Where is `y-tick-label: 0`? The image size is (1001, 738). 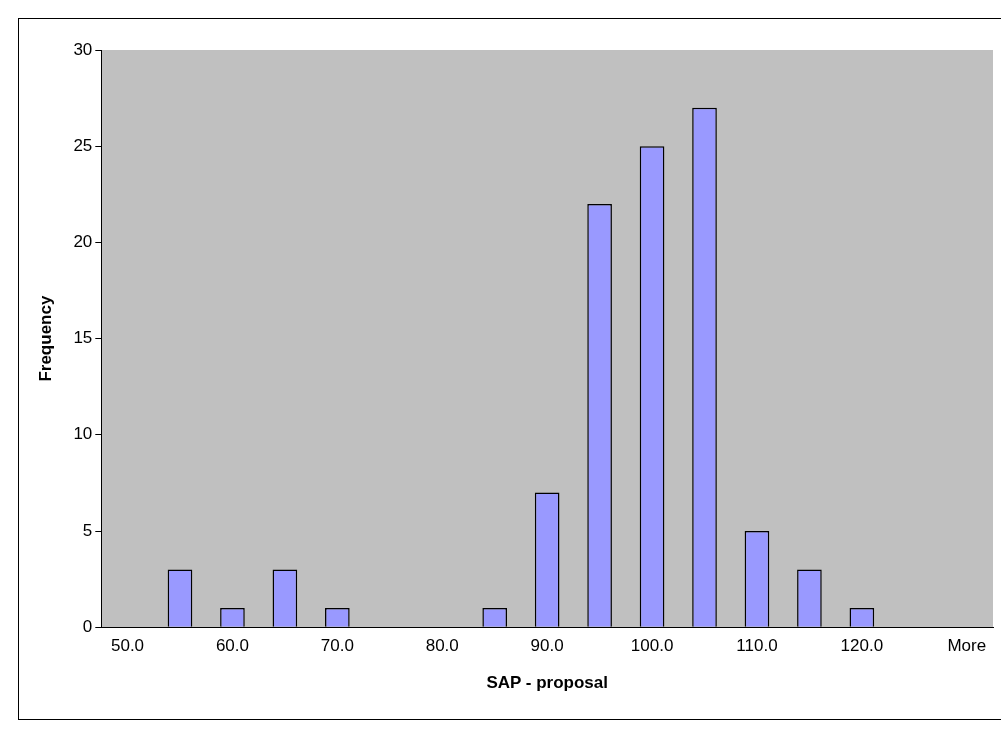
y-tick-label: 0 is located at coordinates (87, 626).